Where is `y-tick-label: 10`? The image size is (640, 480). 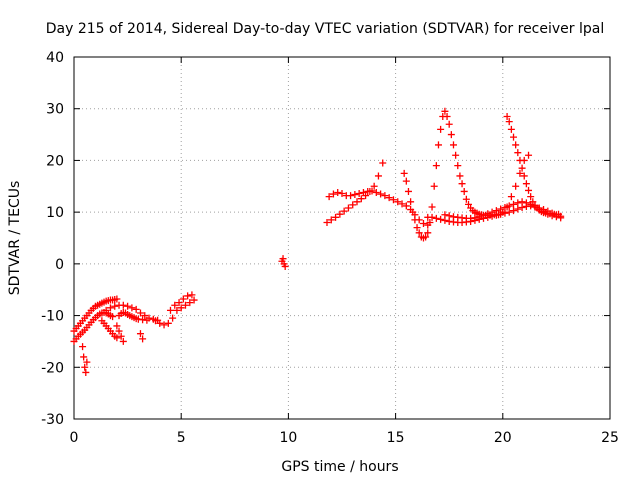
y-tick-label: 10 is located at coordinates (55, 213).